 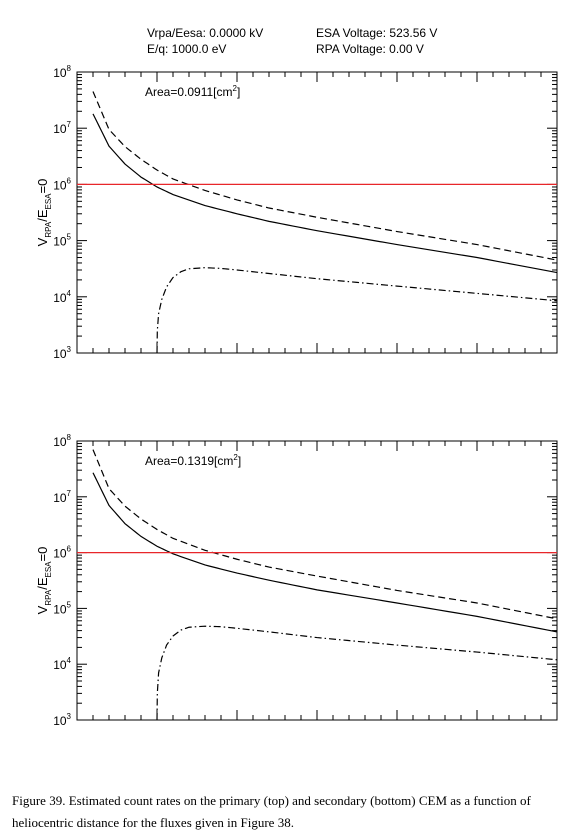 I want to click on esa-voltage-label: ESA Voltage: 523.56 V, so click(x=377, y=33).